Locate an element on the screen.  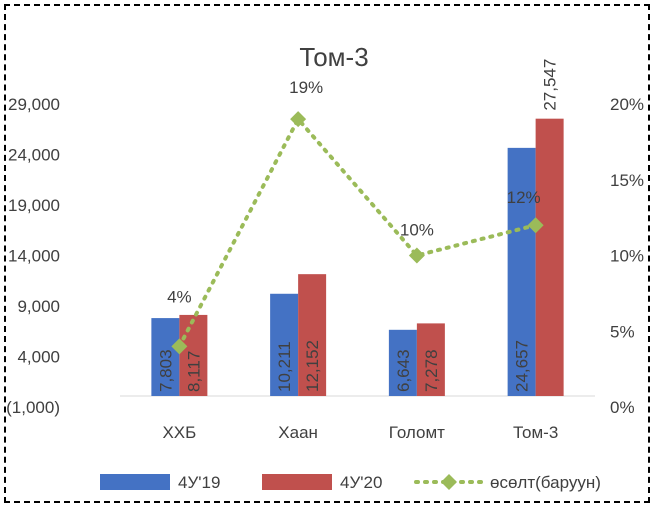
growth-data-label: 19% is located at coordinates (306, 87).